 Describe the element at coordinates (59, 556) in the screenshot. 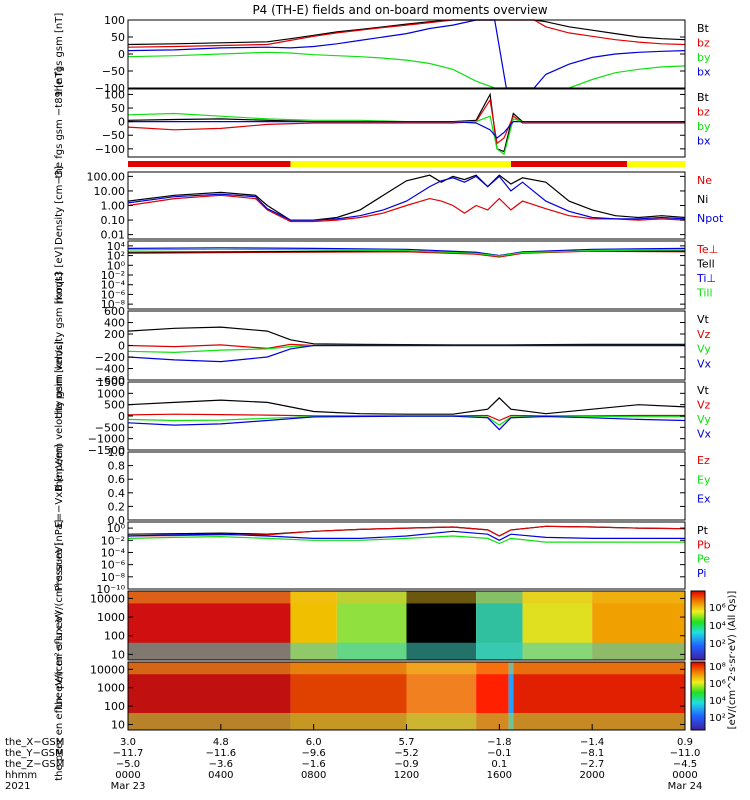

I see `y-axis-label: Pressure [nPa]` at that location.